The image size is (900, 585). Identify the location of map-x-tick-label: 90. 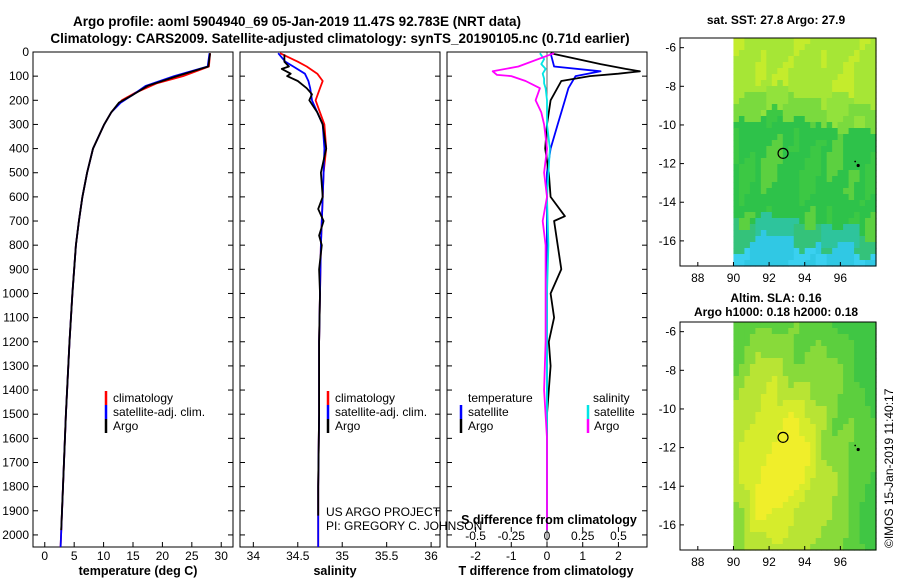
(734, 278).